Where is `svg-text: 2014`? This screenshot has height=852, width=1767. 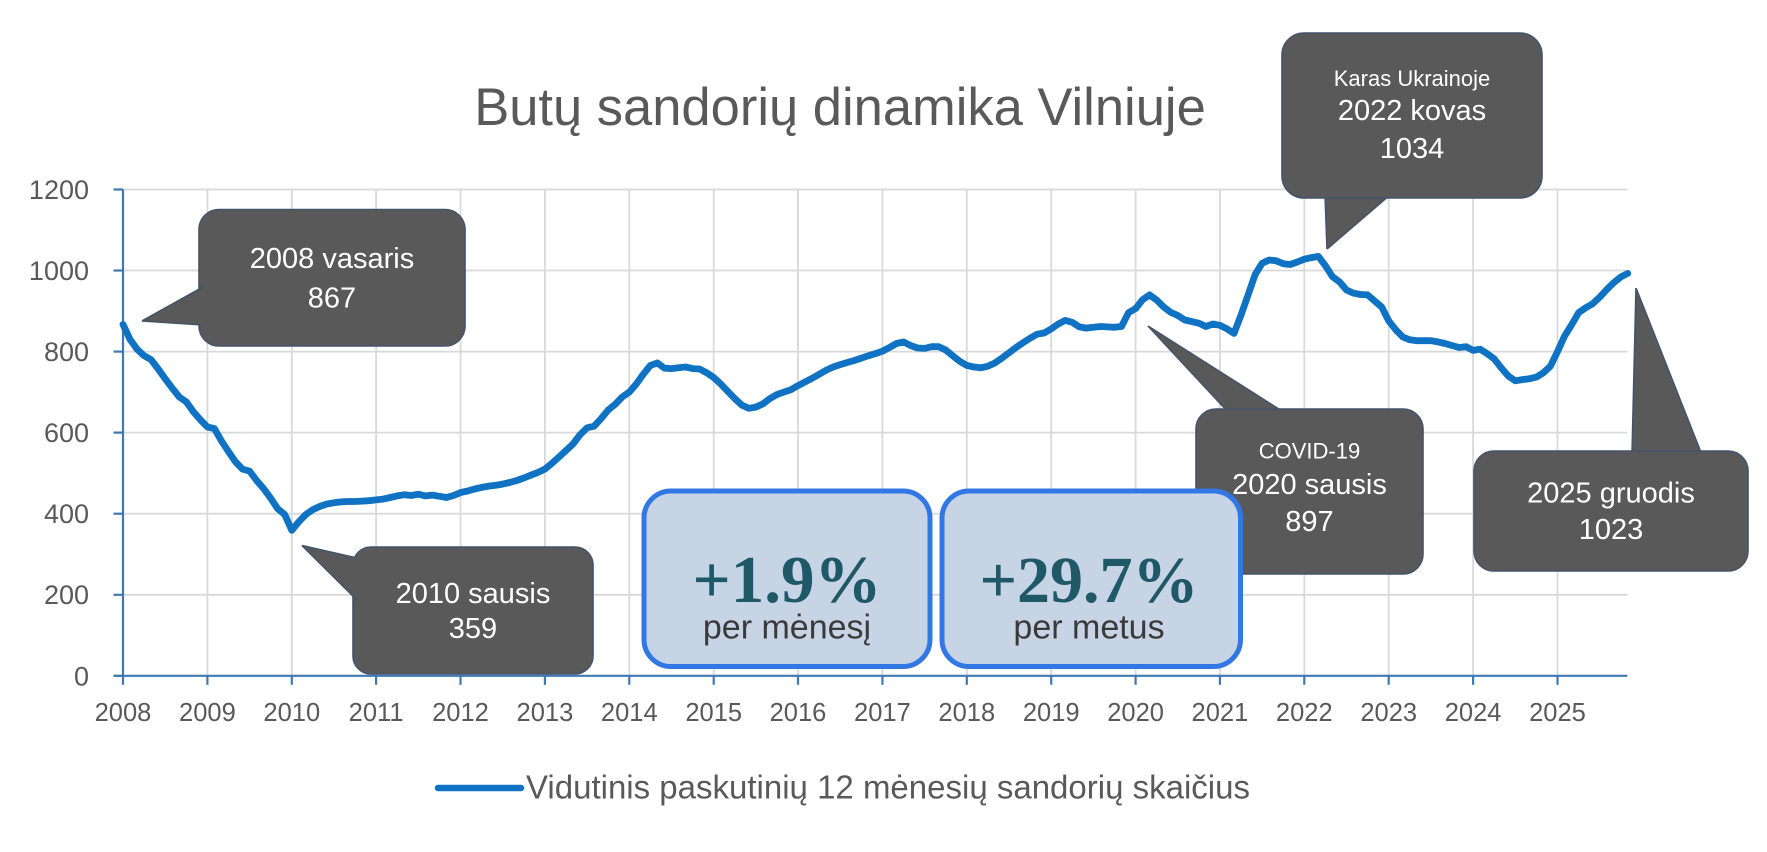 svg-text: 2014 is located at coordinates (629, 713).